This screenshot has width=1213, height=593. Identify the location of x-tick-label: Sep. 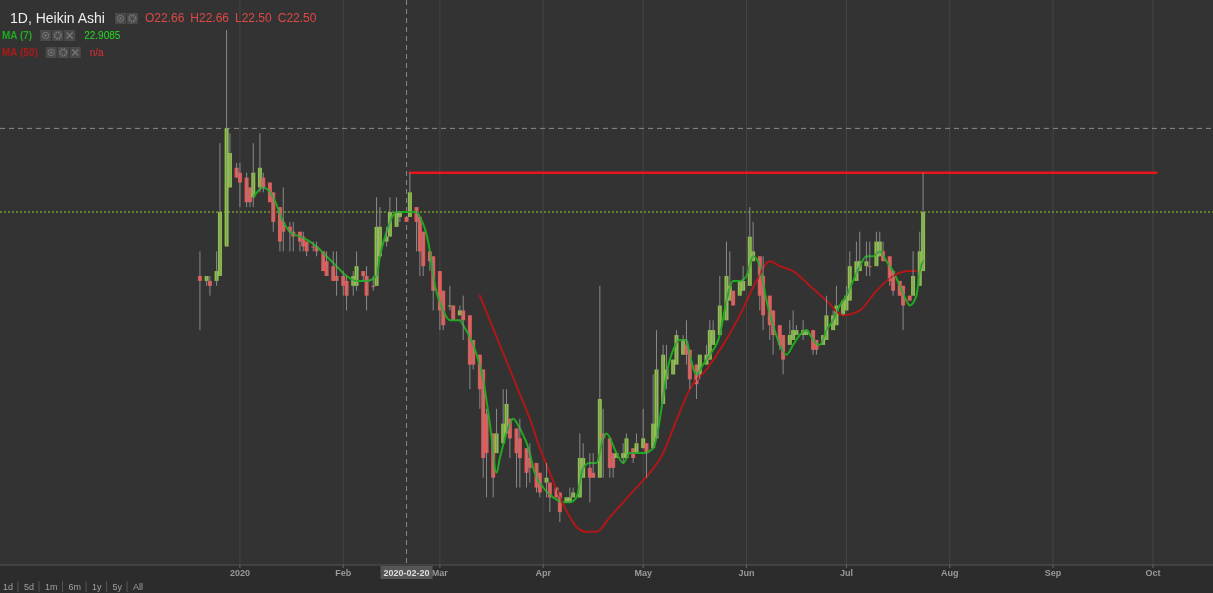
(1053, 573).